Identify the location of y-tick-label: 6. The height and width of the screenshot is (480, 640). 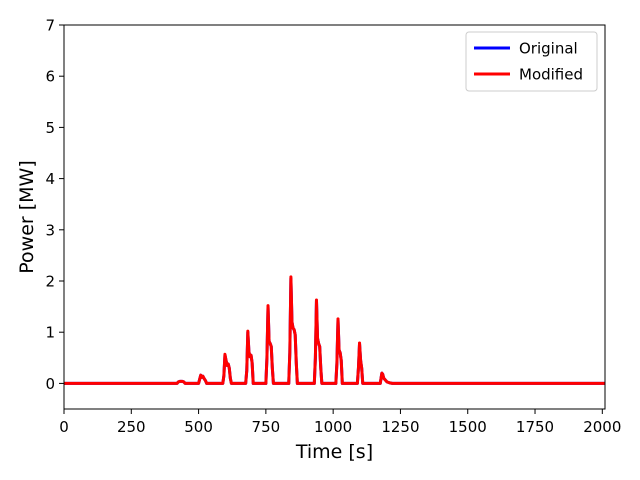
(50, 77).